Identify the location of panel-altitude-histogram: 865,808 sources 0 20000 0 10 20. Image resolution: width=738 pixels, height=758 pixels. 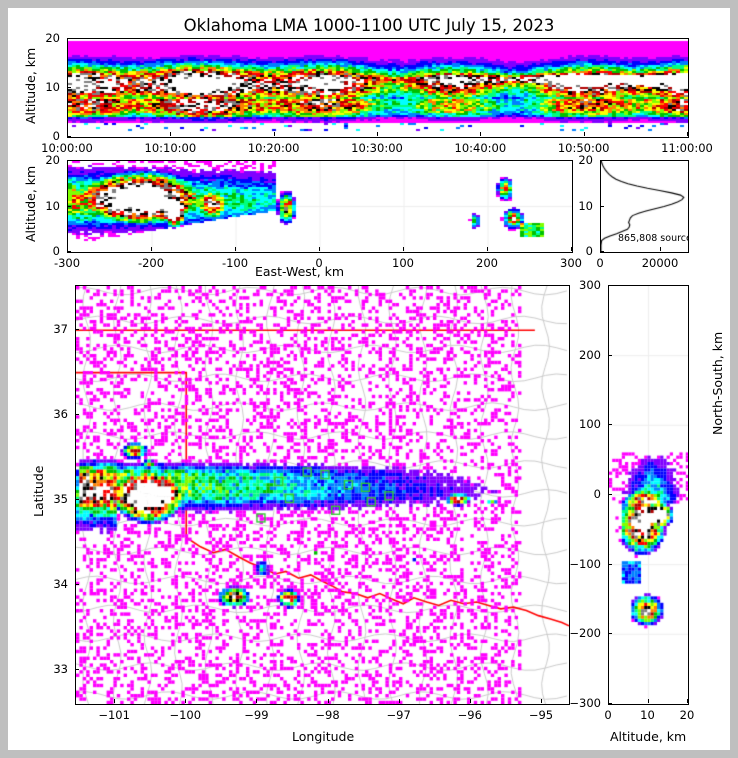
(633, 211).